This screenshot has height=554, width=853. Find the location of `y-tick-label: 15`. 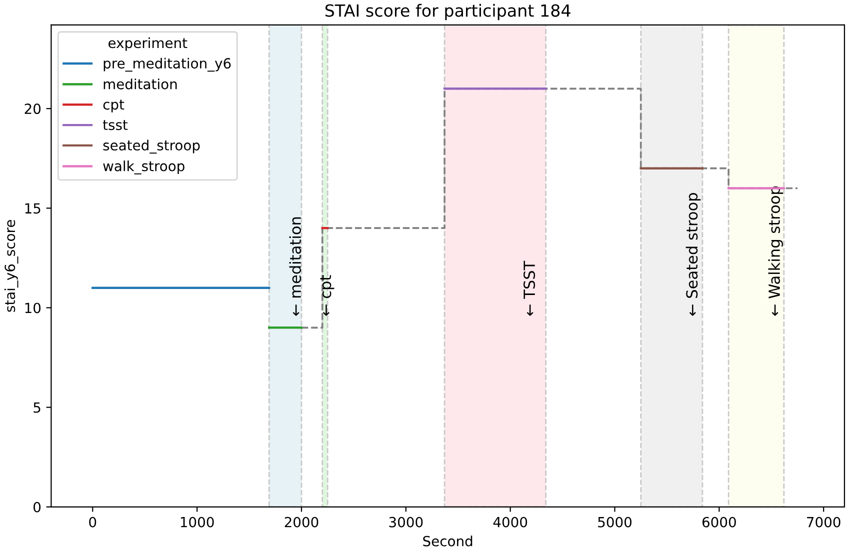

y-tick-label: 15 is located at coordinates (32, 208).